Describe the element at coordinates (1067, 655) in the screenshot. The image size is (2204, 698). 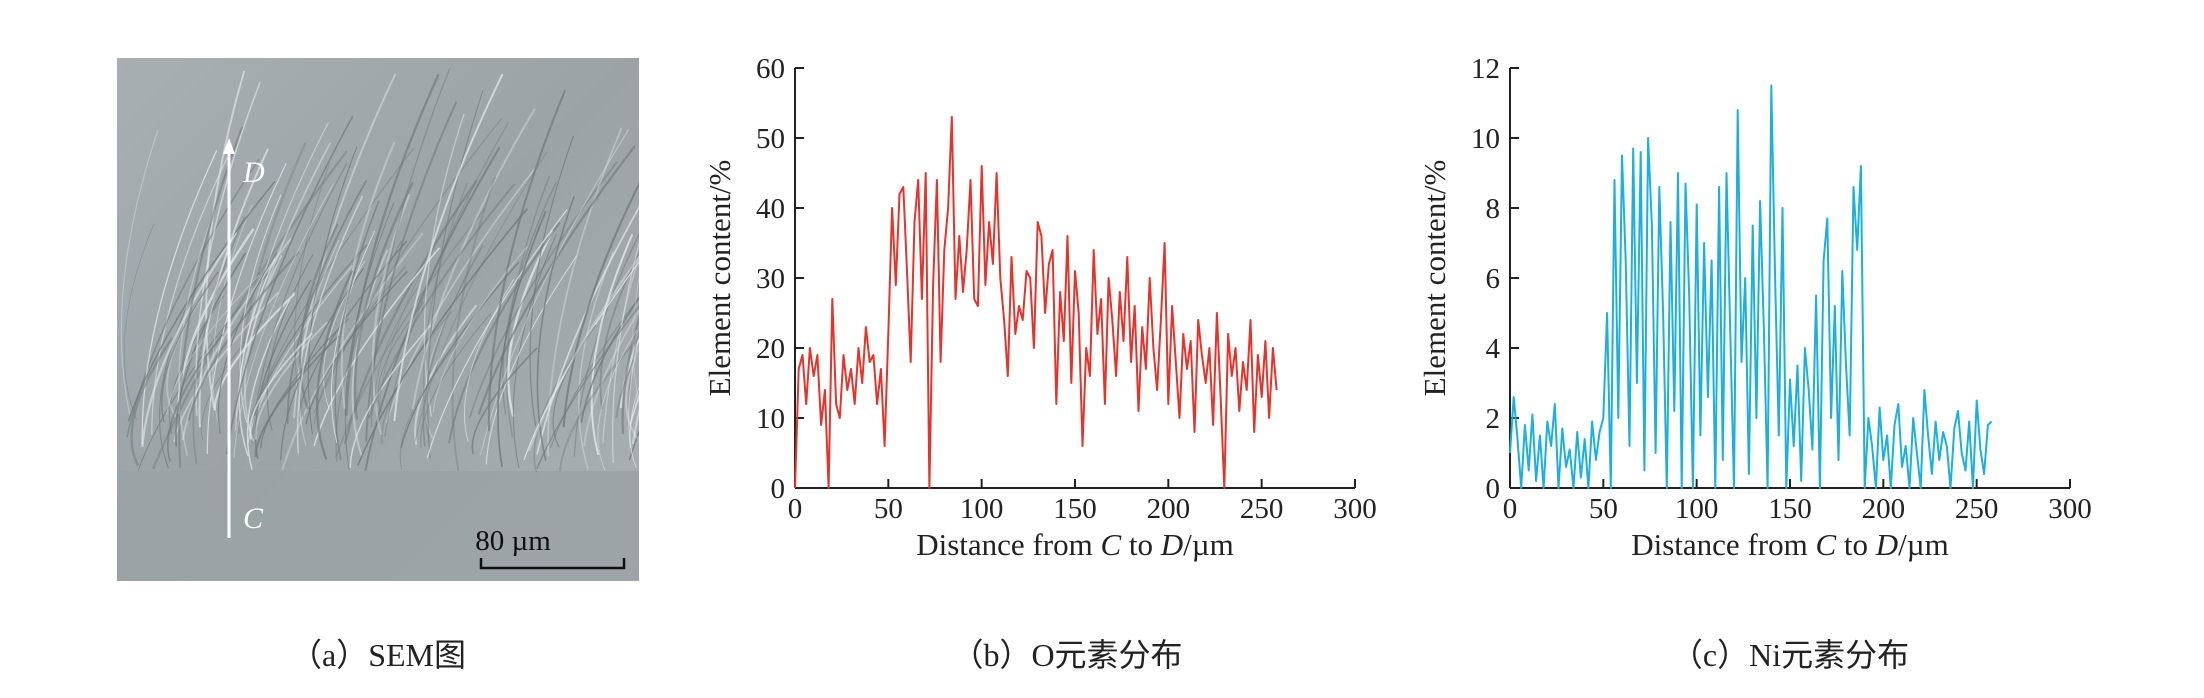
I see `caption-b: （b）O元素分布` at that location.